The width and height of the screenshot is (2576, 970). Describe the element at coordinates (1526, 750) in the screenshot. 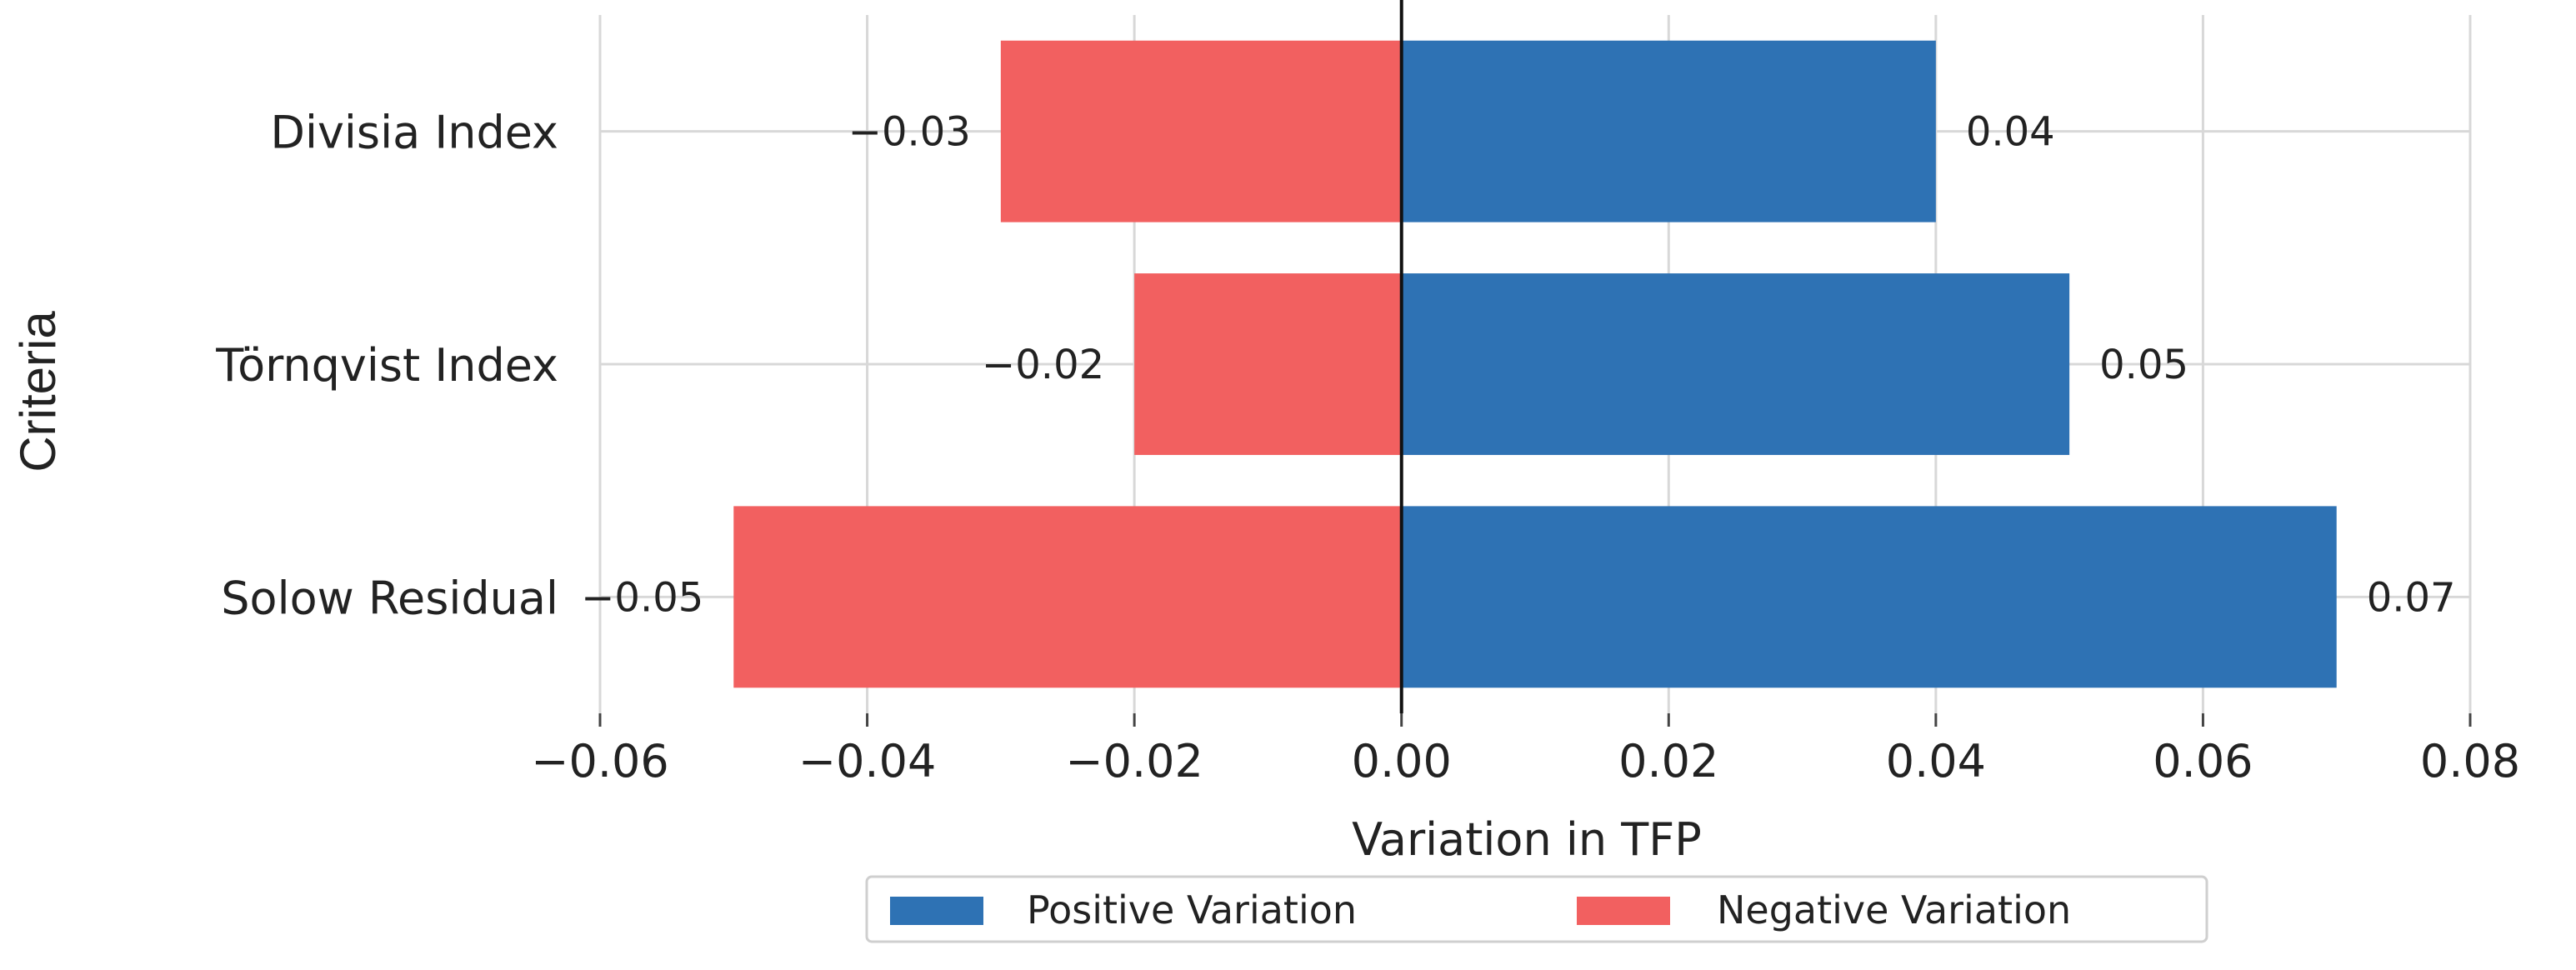

I see `x-axis: −0.06 −0.04 −0.02 0.00 0.02 0.04 0.06 0.08` at that location.